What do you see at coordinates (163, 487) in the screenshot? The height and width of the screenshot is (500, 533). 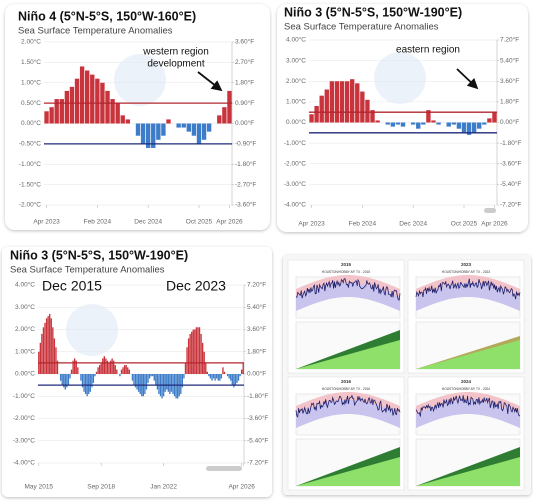 I see `x-tick-label: Jan 2022` at bounding box center [163, 487].